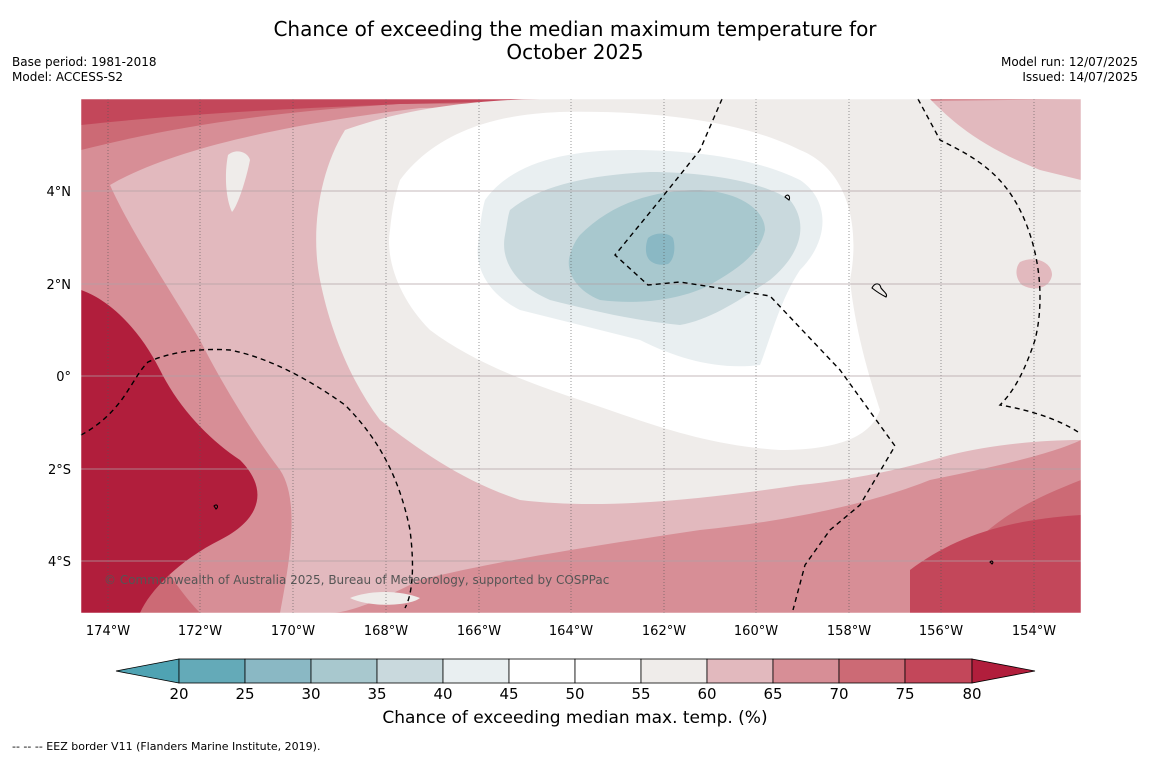 This screenshot has height=758, width=1150. Describe the element at coordinates (575, 52) in the screenshot. I see `title-line-2: October 2025` at that location.